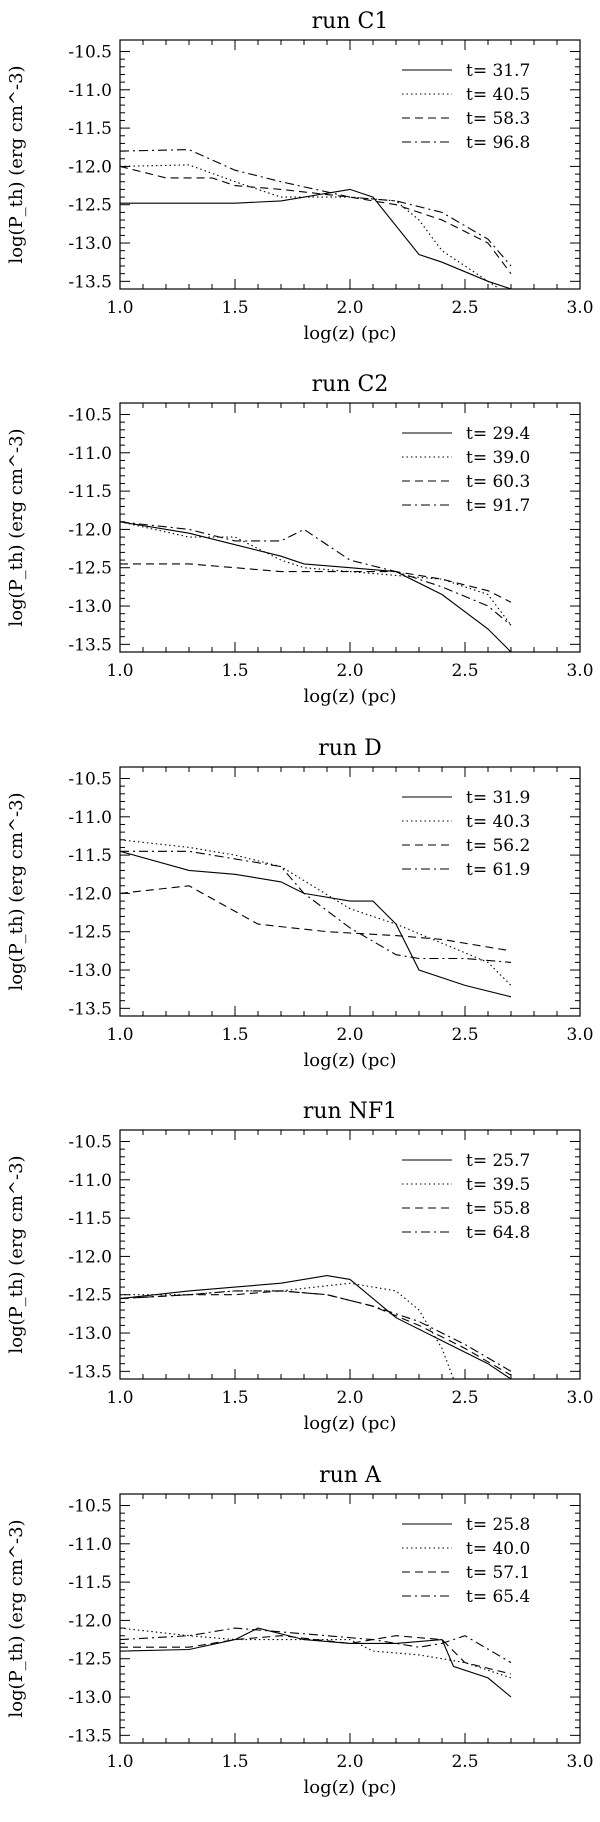 The image size is (600, 1822). Describe the element at coordinates (350, 748) in the screenshot. I see `chart-title: run D` at that location.